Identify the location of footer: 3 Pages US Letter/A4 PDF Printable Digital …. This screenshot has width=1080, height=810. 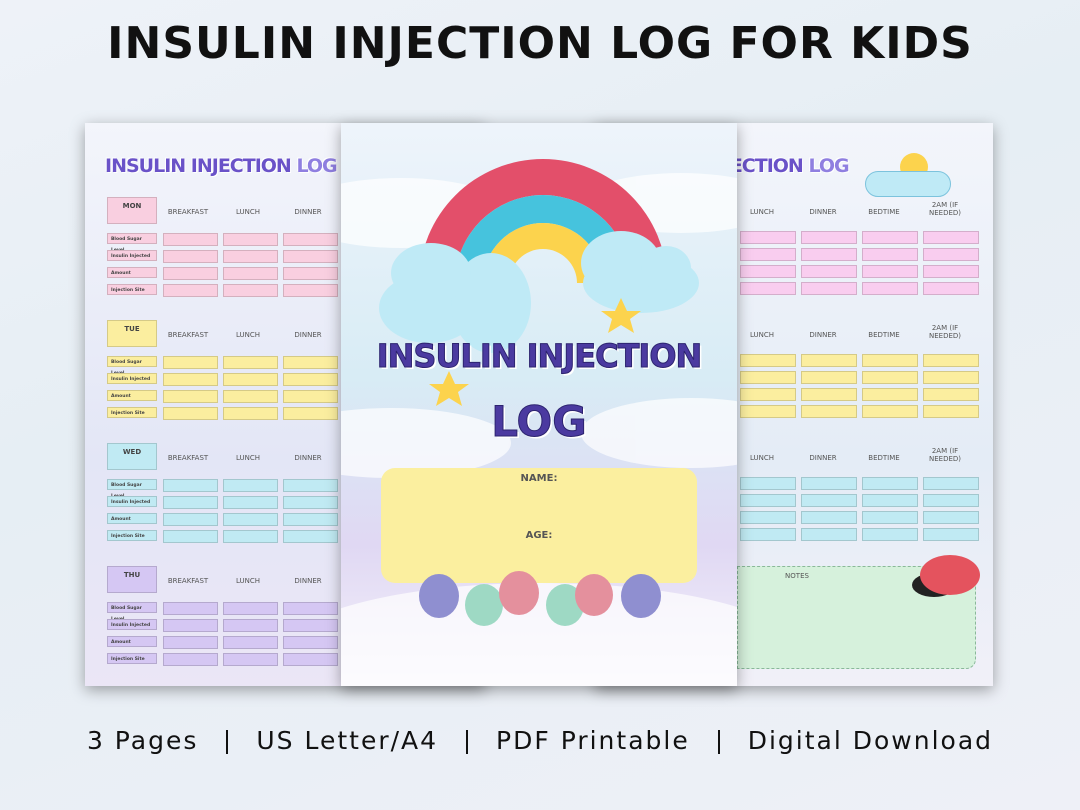
(540, 740).